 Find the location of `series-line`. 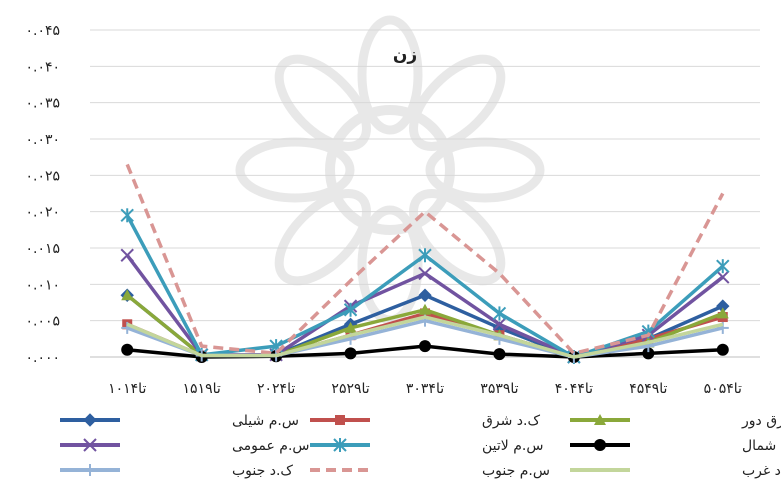

series-line is located at coordinates (425, 337).